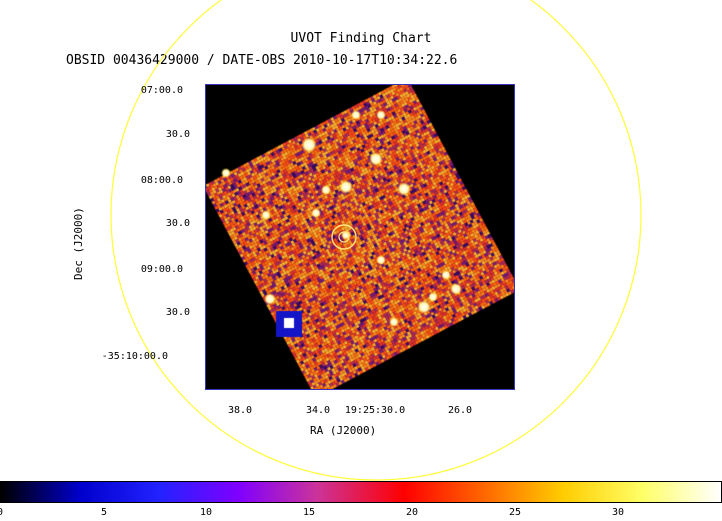 This screenshot has height=521, width=722. What do you see at coordinates (412, 512) in the screenshot?
I see `colorbar-tick: 20` at bounding box center [412, 512].